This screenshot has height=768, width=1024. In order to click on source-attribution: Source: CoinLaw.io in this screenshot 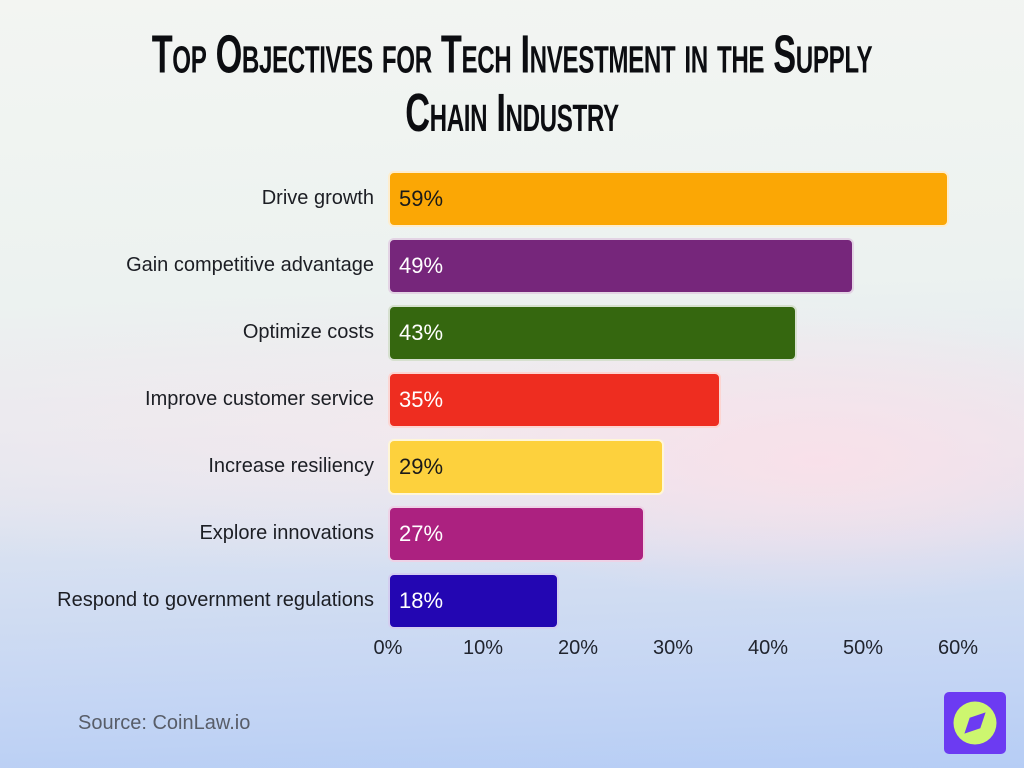, I will do `click(164, 723)`.